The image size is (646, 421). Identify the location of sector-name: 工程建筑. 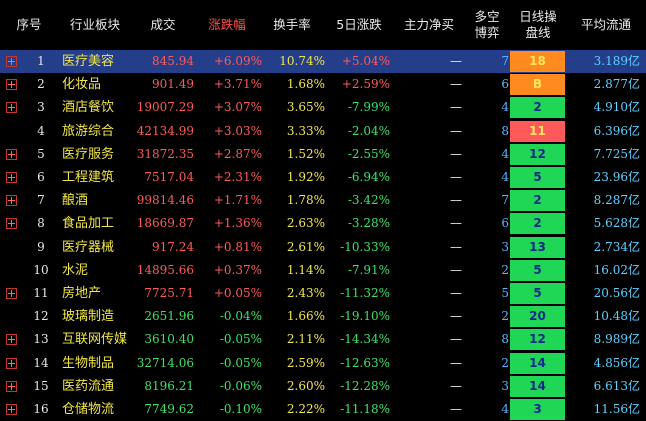
(88, 177).